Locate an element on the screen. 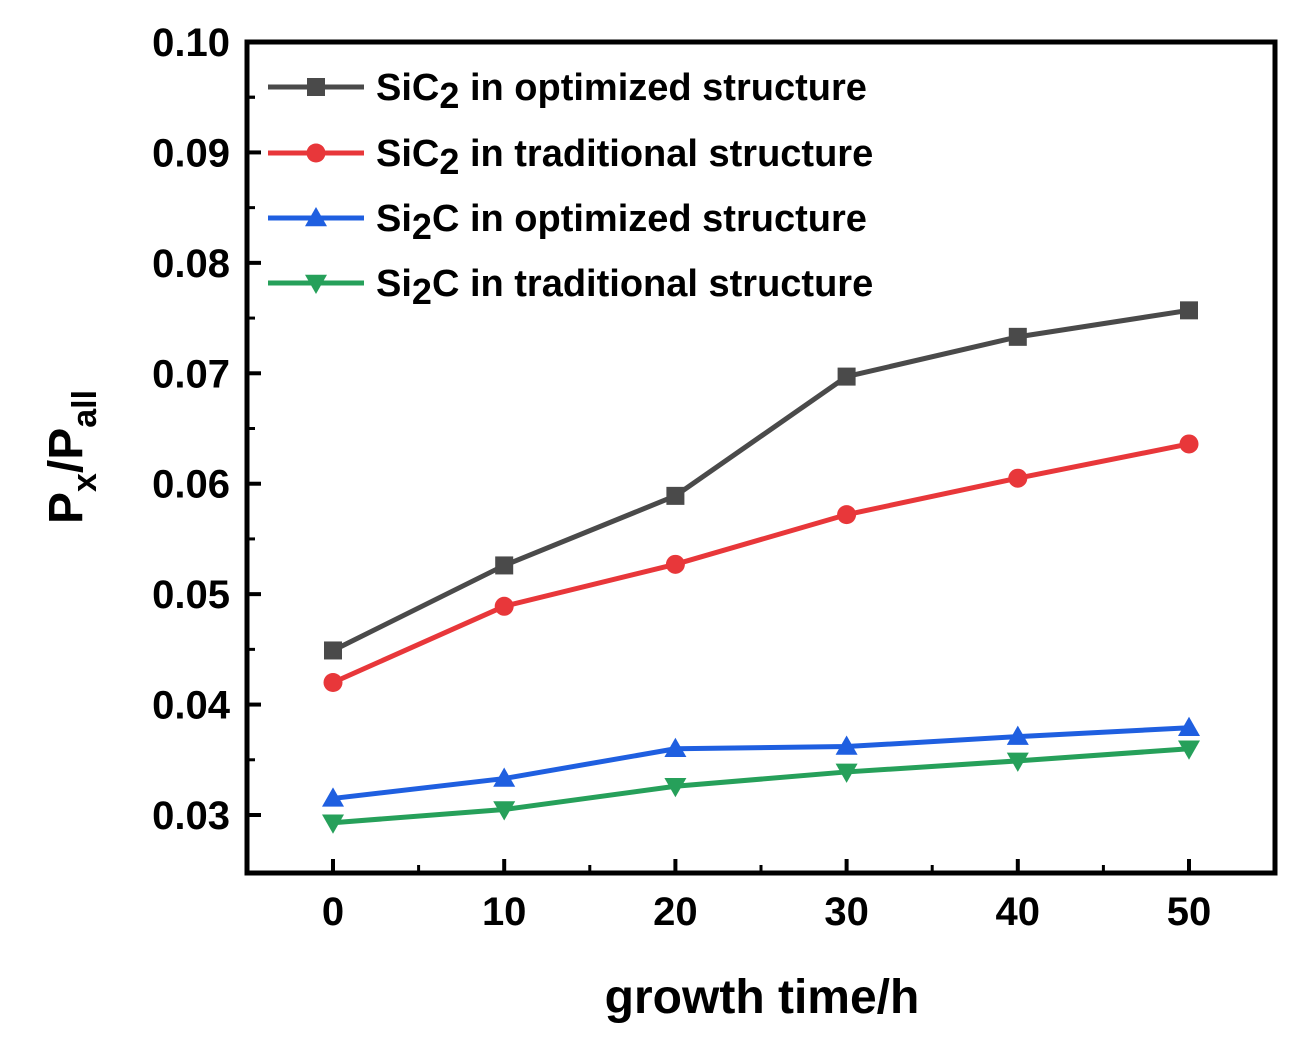 The width and height of the screenshot is (1309, 1048). y-tick-label: 0.03 is located at coordinates (191, 816).